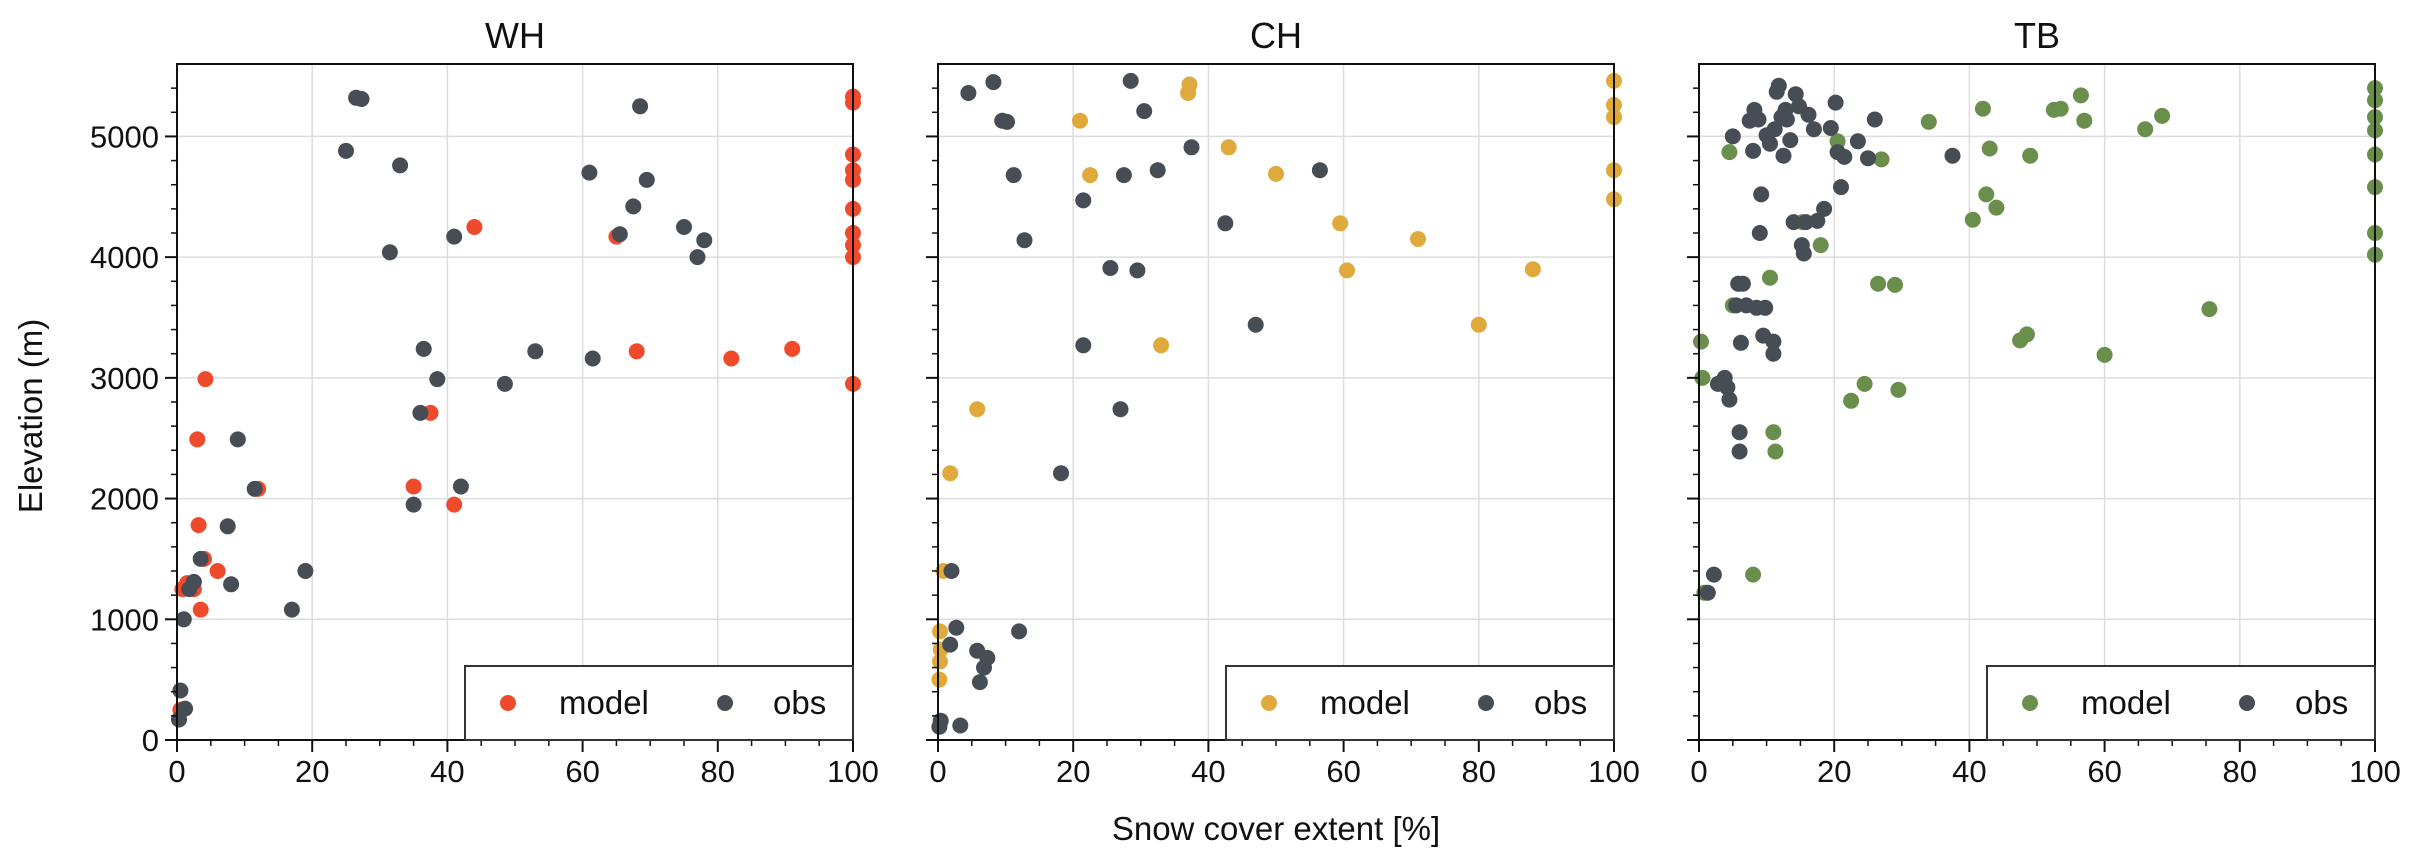 Image resolution: width=2422 pixels, height=867 pixels. Describe the element at coordinates (124, 136) in the screenshot. I see `y-tick-label: 5000` at that location.